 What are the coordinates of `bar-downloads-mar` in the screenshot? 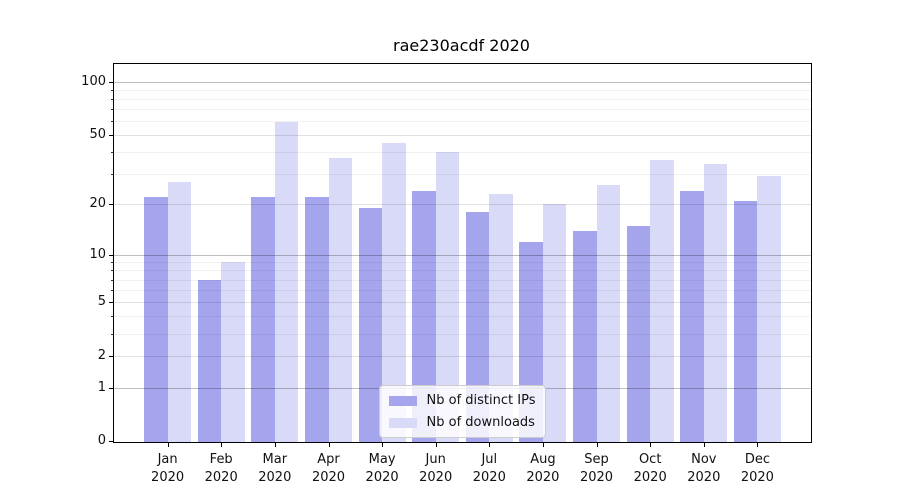 It's located at (286, 282).